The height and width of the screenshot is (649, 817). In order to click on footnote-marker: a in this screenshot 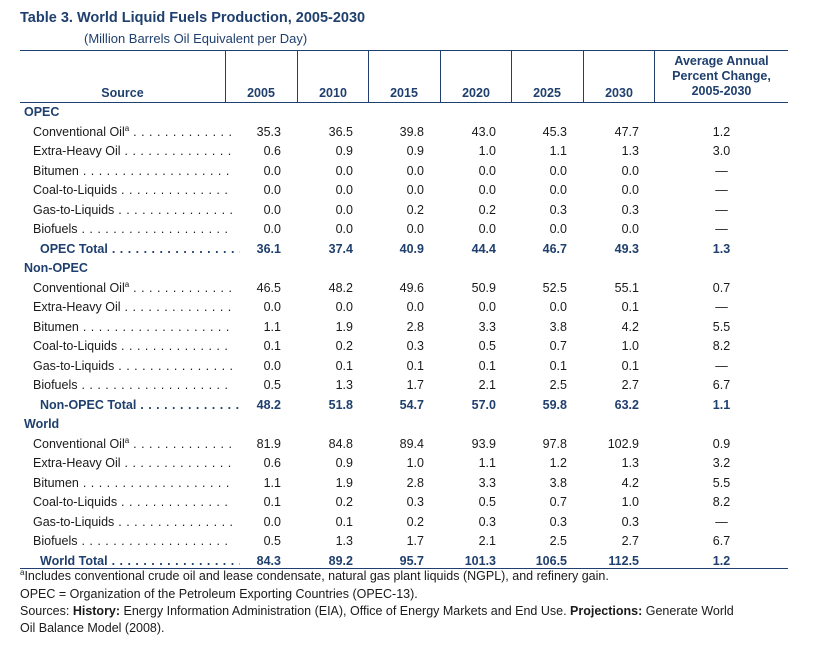, I will do `click(22, 572)`.